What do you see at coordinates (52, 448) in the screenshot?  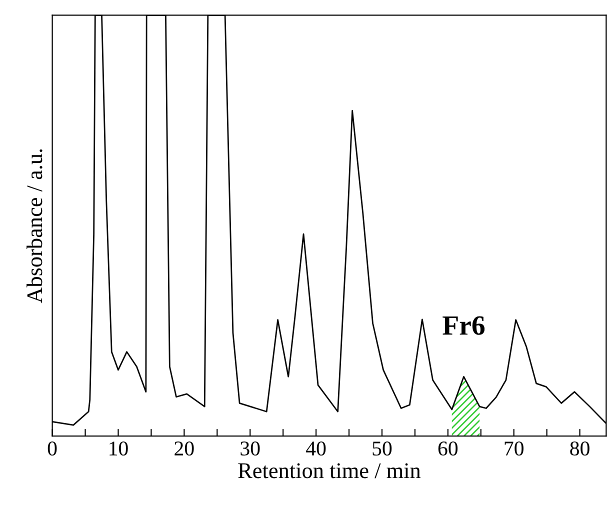 I see `x-tick-label: 0` at bounding box center [52, 448].